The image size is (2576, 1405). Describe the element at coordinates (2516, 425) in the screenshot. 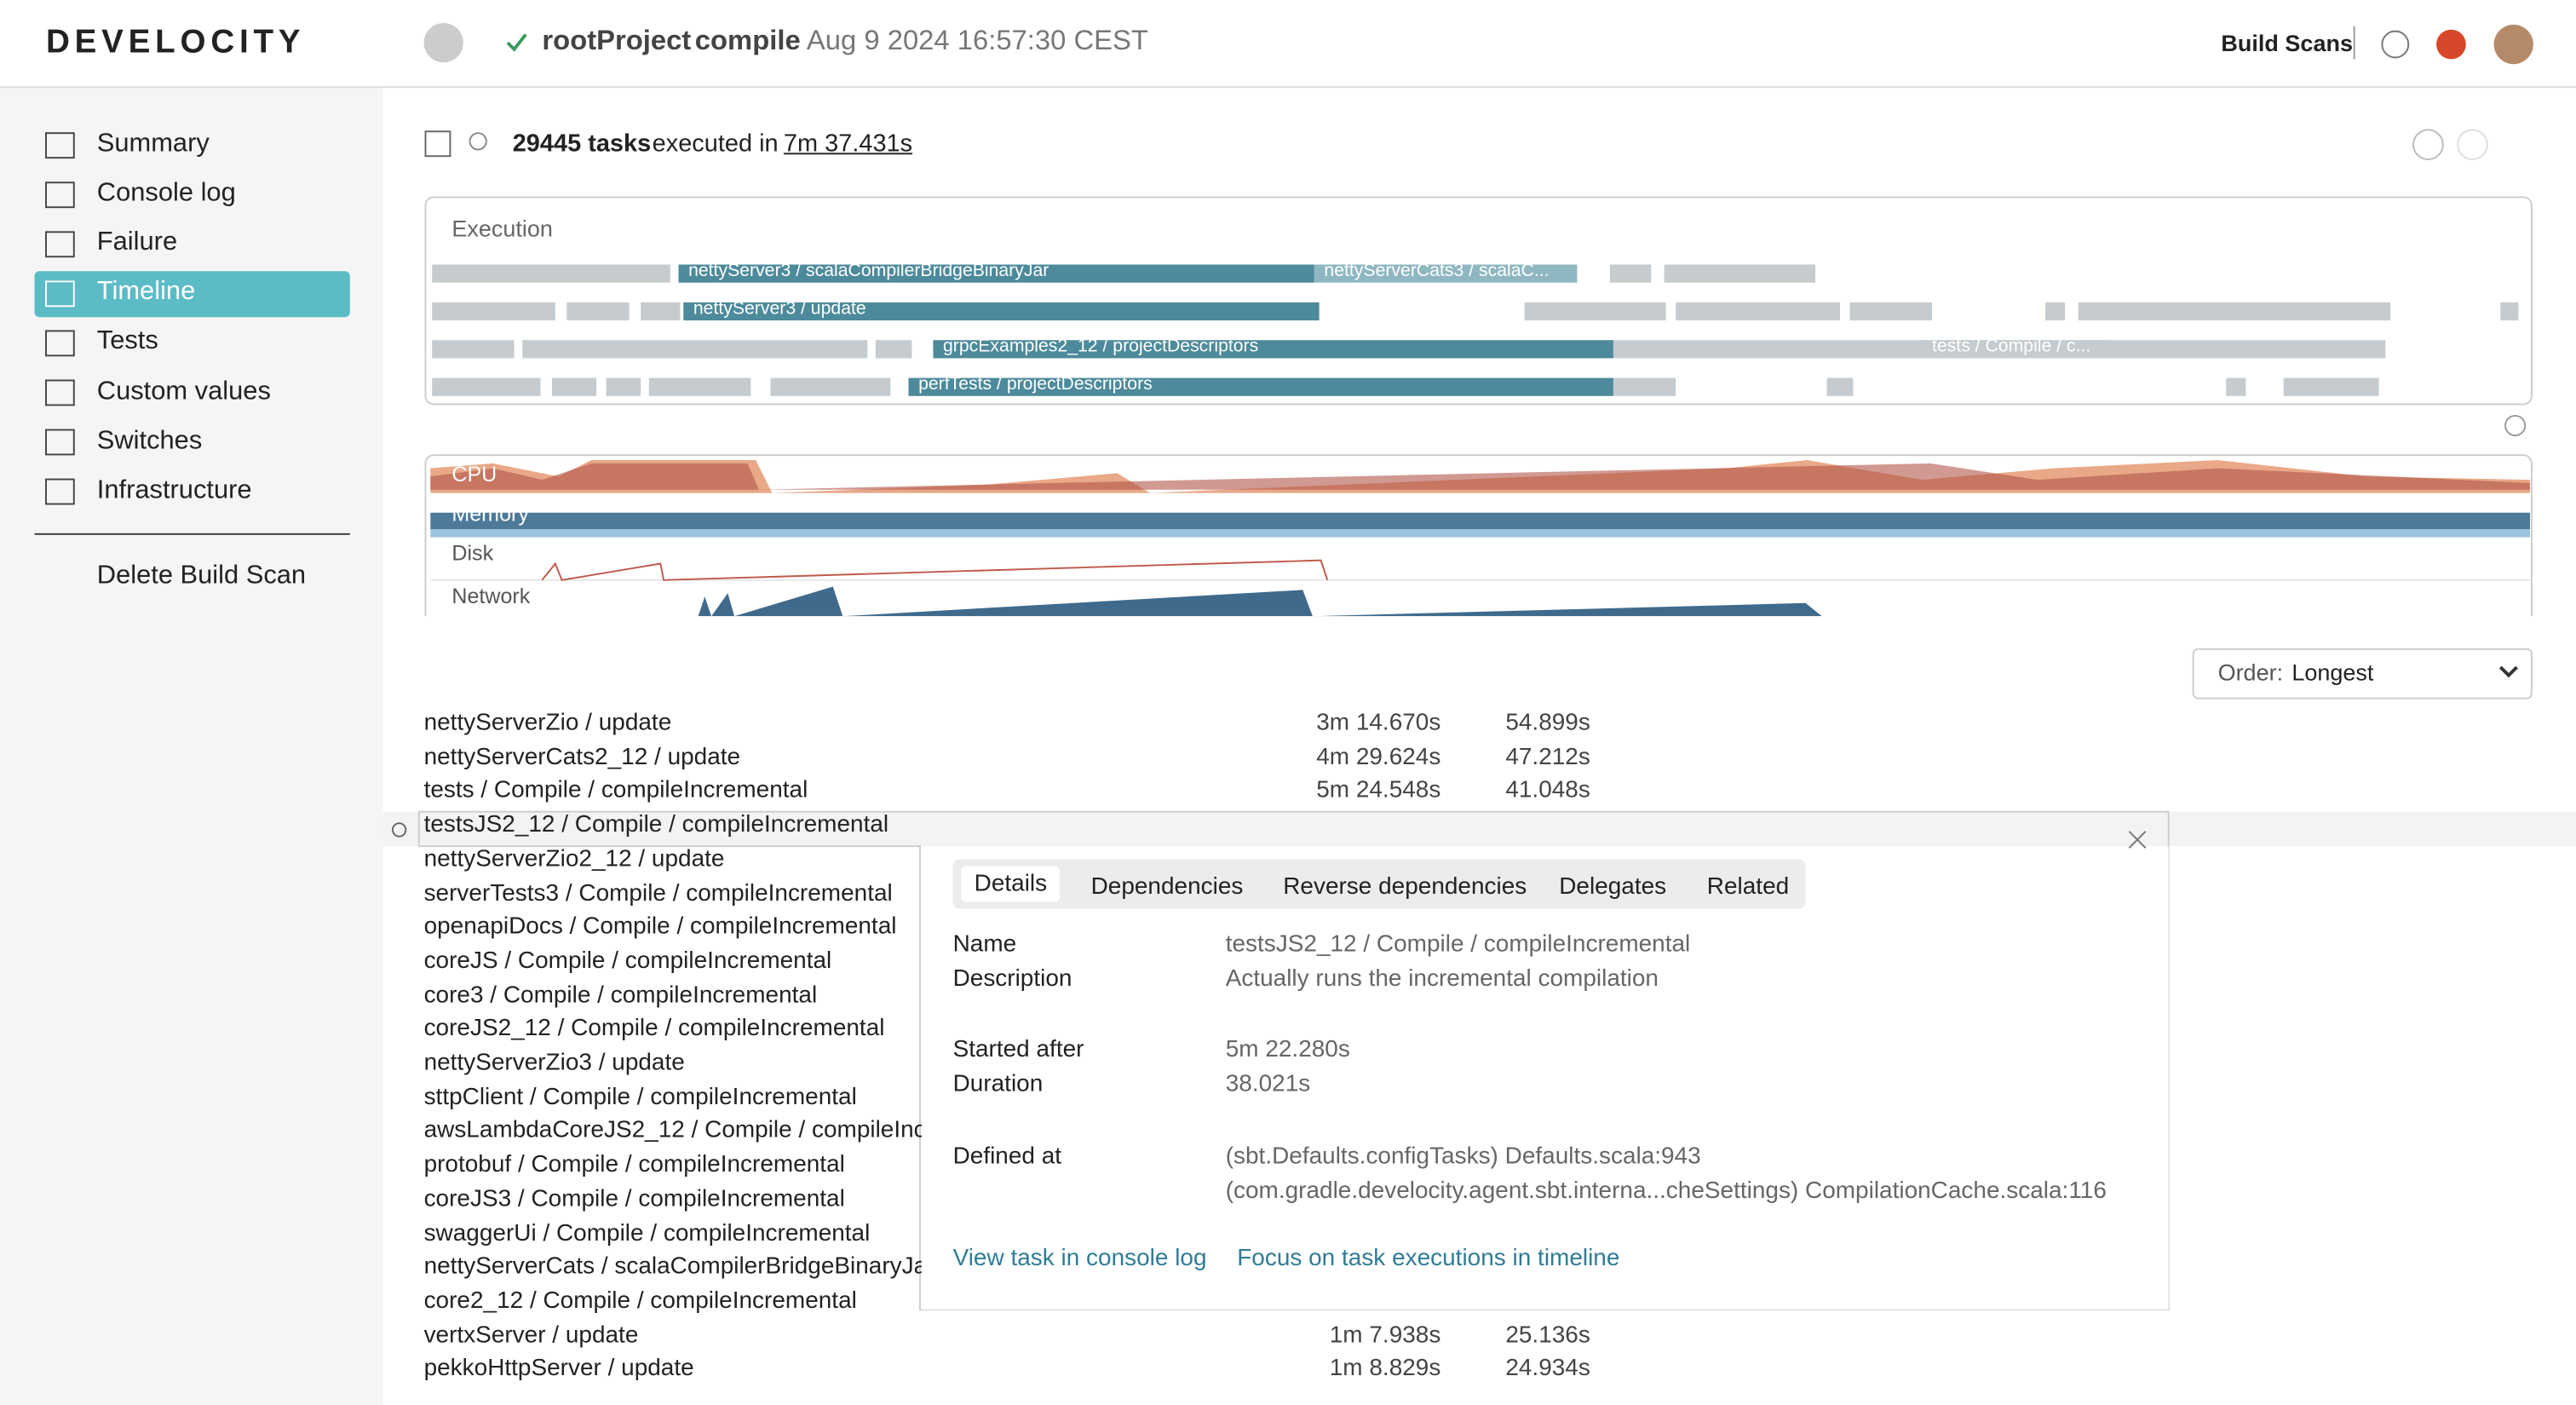

I see `help-small` at that location.